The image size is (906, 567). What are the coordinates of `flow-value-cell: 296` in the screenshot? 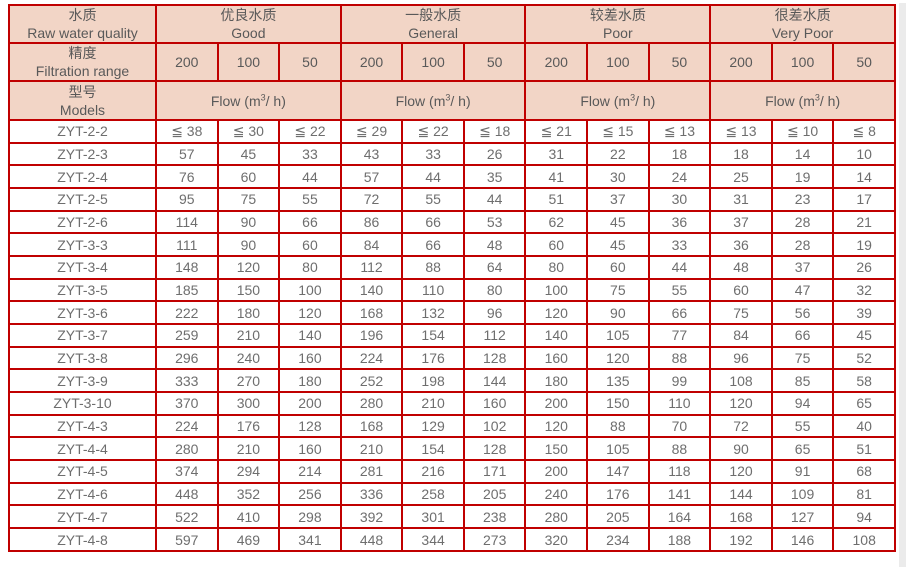 It's located at (187, 358).